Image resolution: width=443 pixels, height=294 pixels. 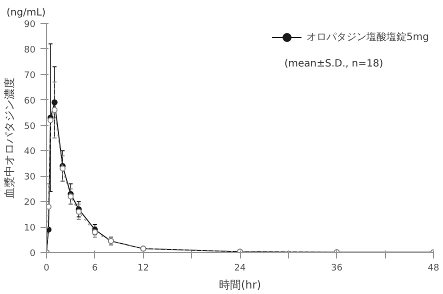 I want to click on y-tick-label: 10, so click(x=30, y=229).